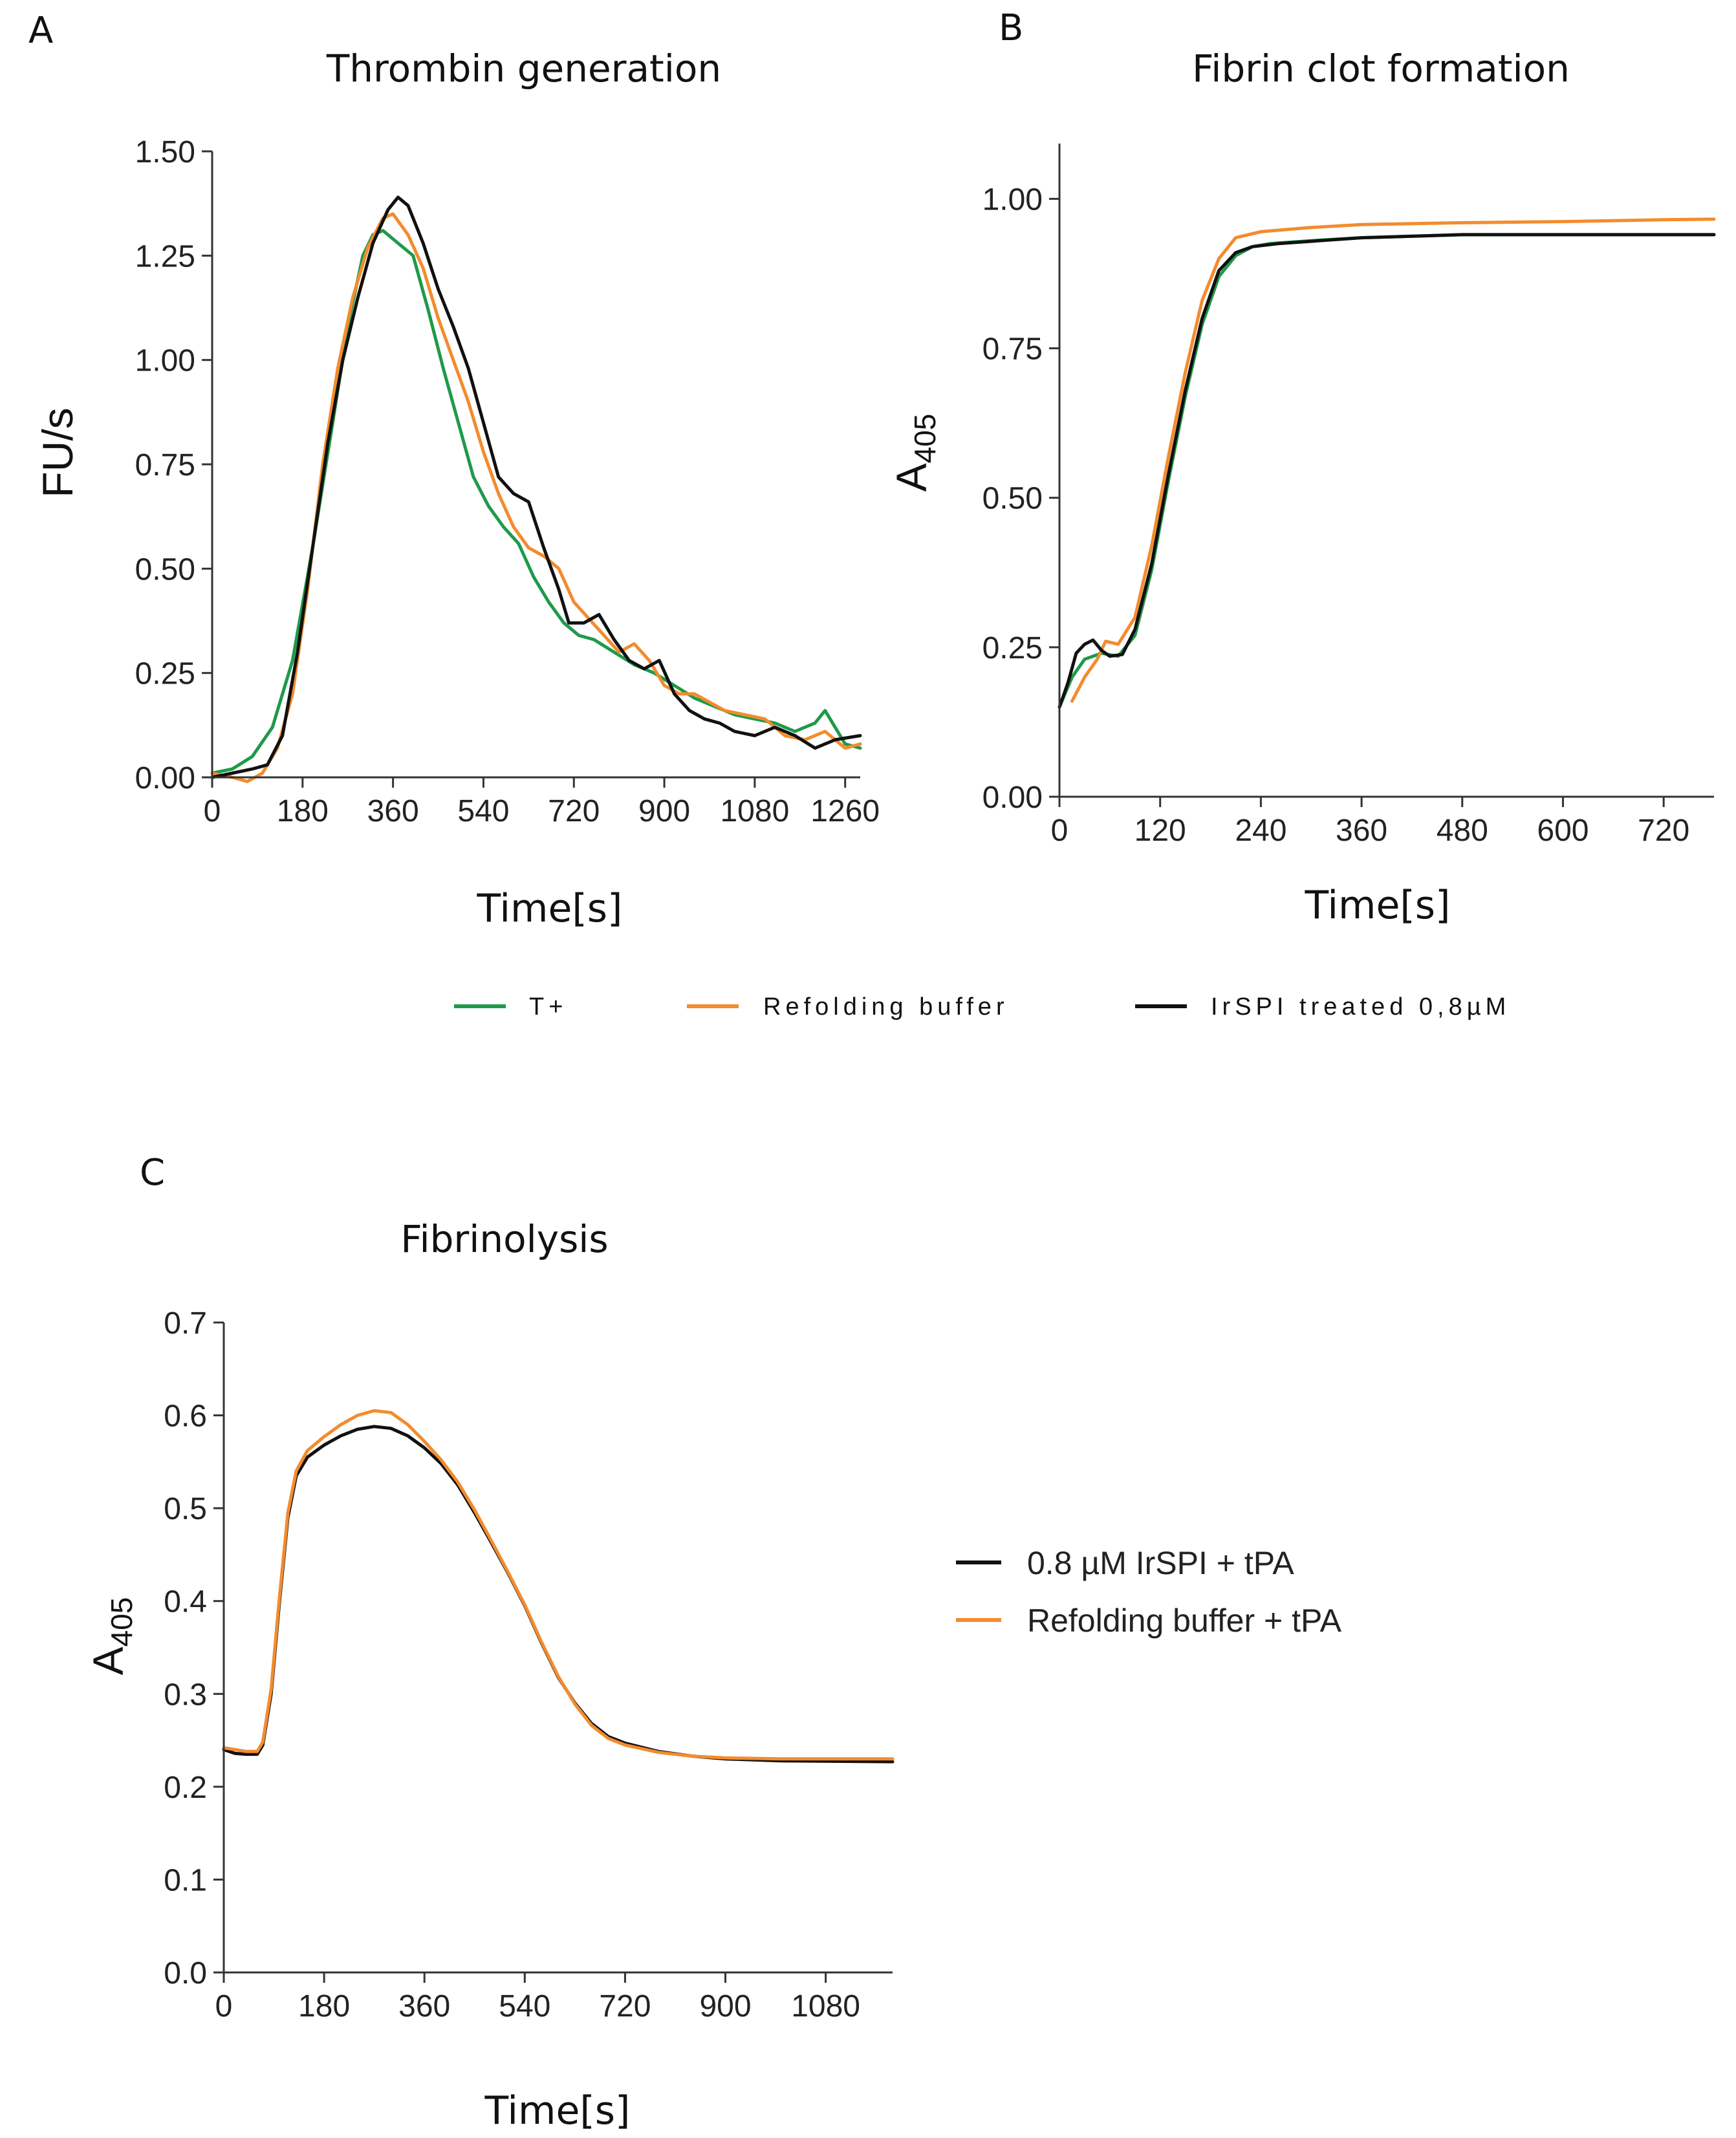 This screenshot has width=1736, height=2138. What do you see at coordinates (185, 1973) in the screenshot?
I see `chart-c-ytick-label: 0.0` at bounding box center [185, 1973].